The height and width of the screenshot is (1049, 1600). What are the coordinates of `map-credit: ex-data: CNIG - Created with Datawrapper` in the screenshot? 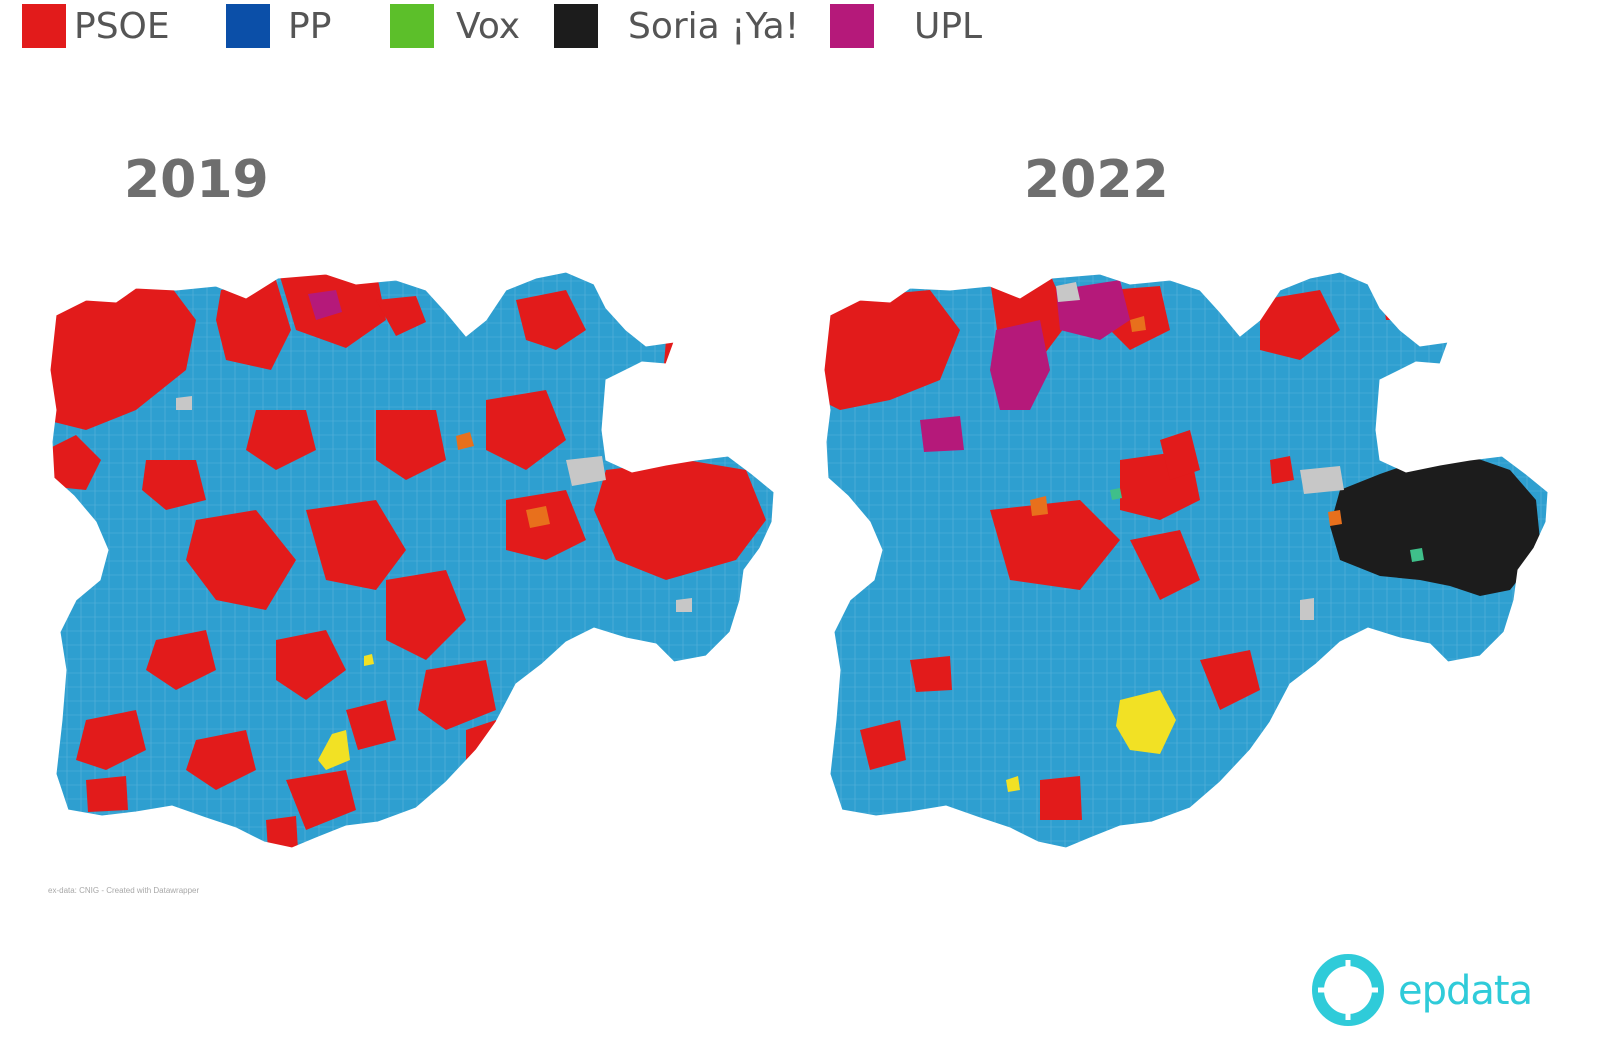 It's located at (124, 890).